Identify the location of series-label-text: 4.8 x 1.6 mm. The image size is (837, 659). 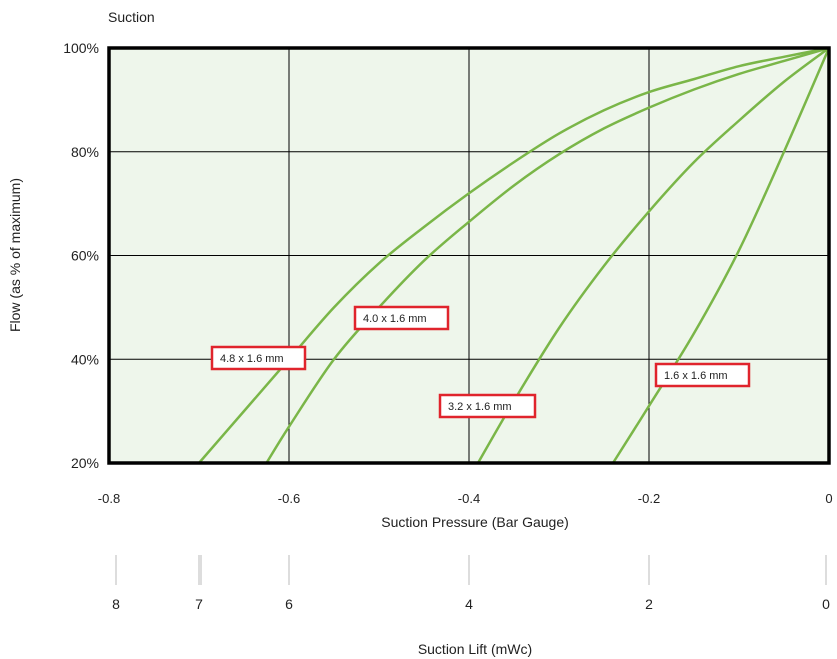
(252, 359).